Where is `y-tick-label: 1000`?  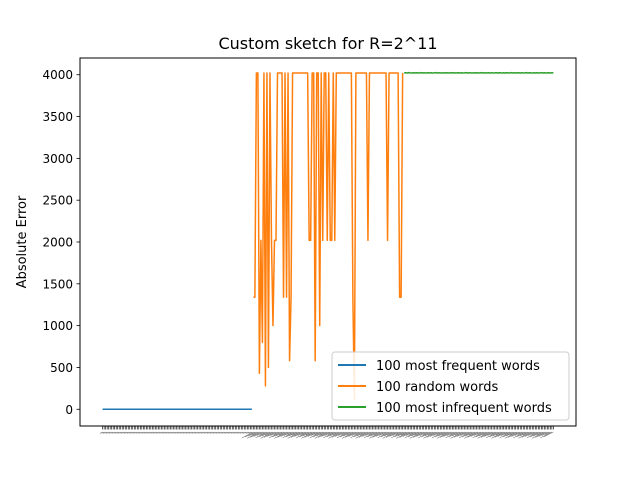 y-tick-label: 1000 is located at coordinates (57, 326).